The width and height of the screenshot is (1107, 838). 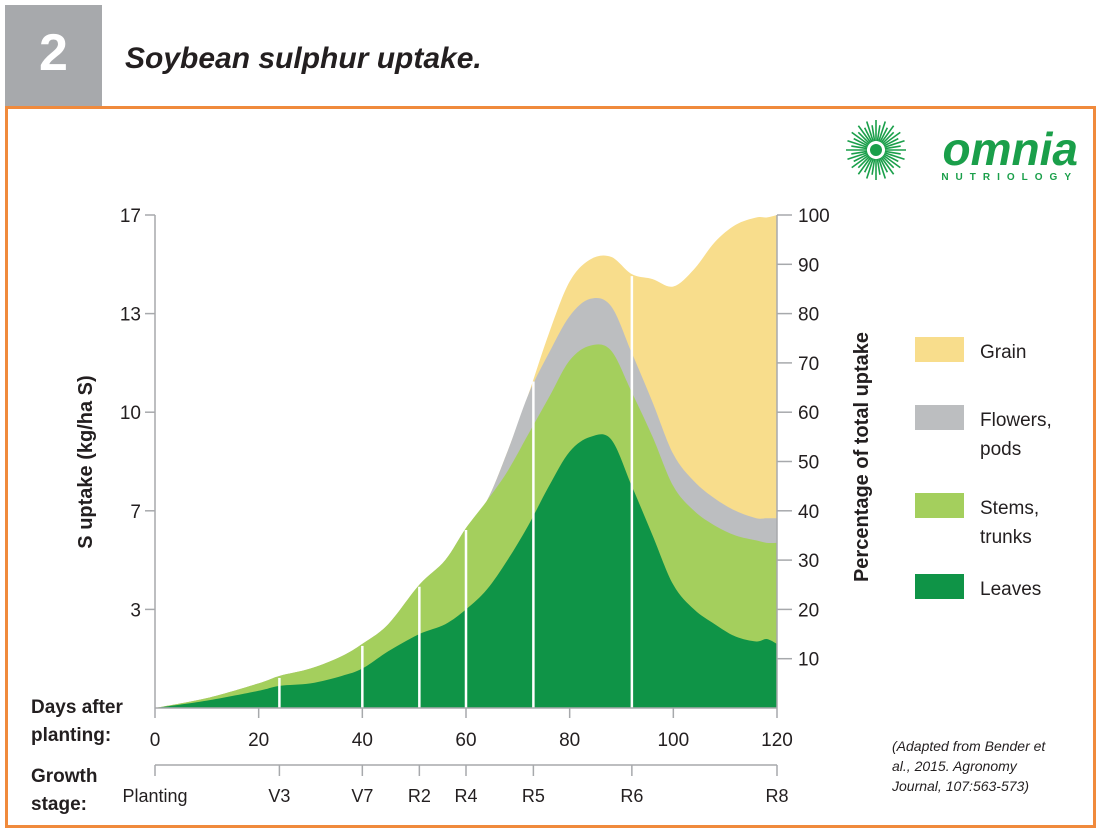 What do you see at coordinates (1009, 508) in the screenshot?
I see `legend-label-stems-trunks-1: Stems,` at bounding box center [1009, 508].